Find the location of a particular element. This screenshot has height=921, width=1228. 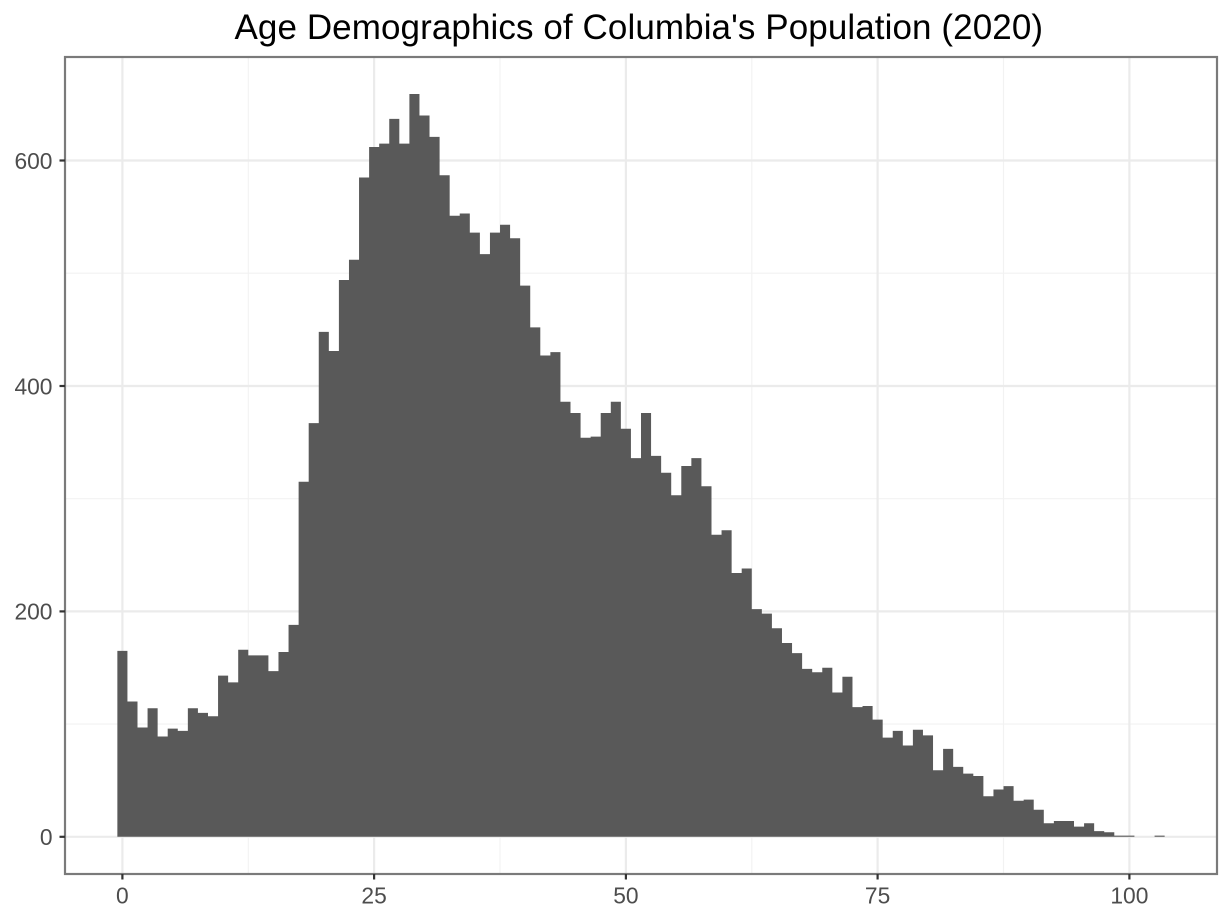

svg-text: 600 is located at coordinates (33, 161).